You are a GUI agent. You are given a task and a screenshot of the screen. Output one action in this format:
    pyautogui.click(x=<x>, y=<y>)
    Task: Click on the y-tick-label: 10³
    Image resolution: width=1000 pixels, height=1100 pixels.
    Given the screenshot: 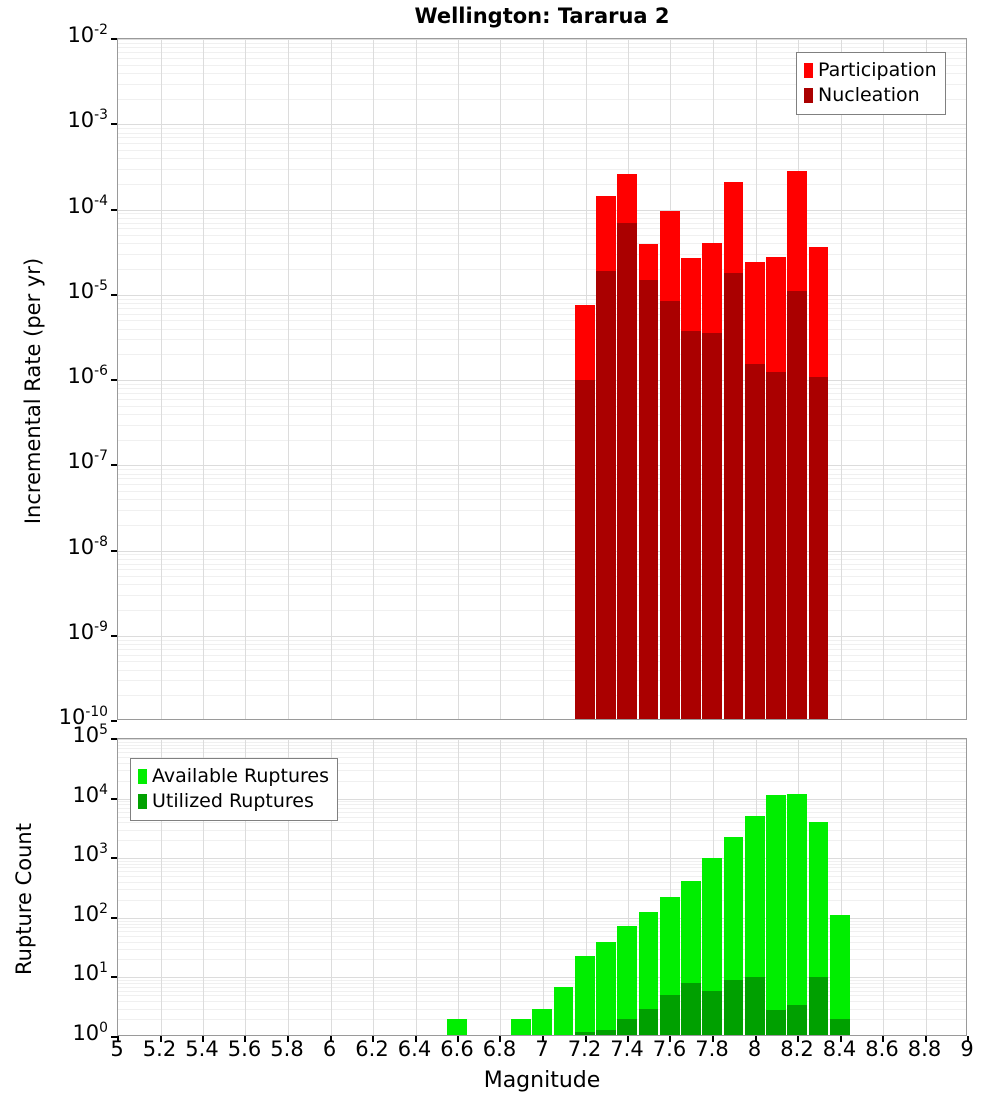 What is the action you would take?
    pyautogui.click(x=90, y=854)
    